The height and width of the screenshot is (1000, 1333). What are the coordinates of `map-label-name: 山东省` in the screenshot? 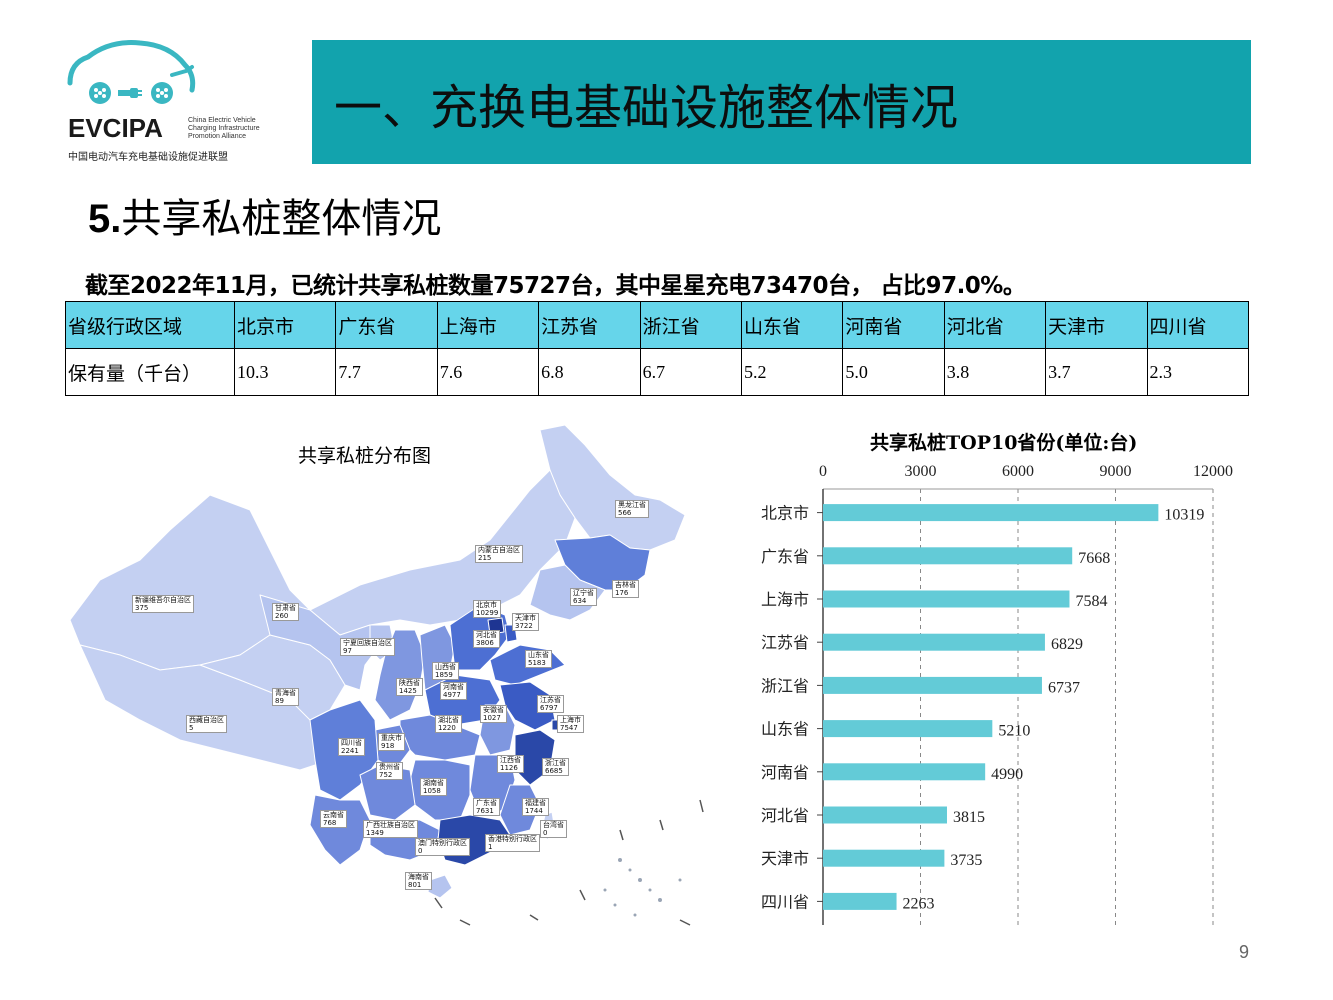 It's located at (538, 655).